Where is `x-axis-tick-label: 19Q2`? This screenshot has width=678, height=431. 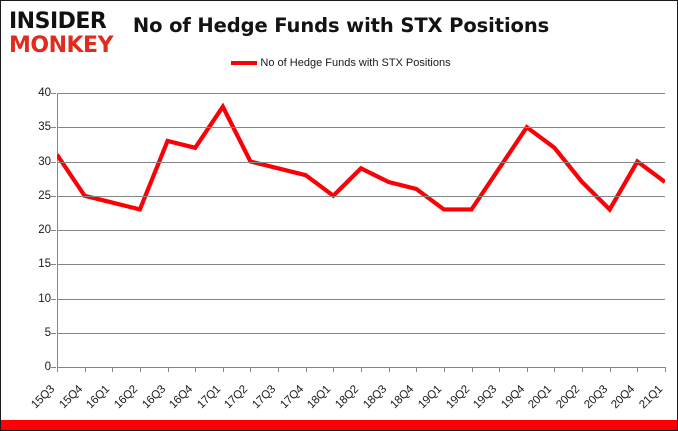 x-axis-tick-label: 19Q2 is located at coordinates (457, 397).